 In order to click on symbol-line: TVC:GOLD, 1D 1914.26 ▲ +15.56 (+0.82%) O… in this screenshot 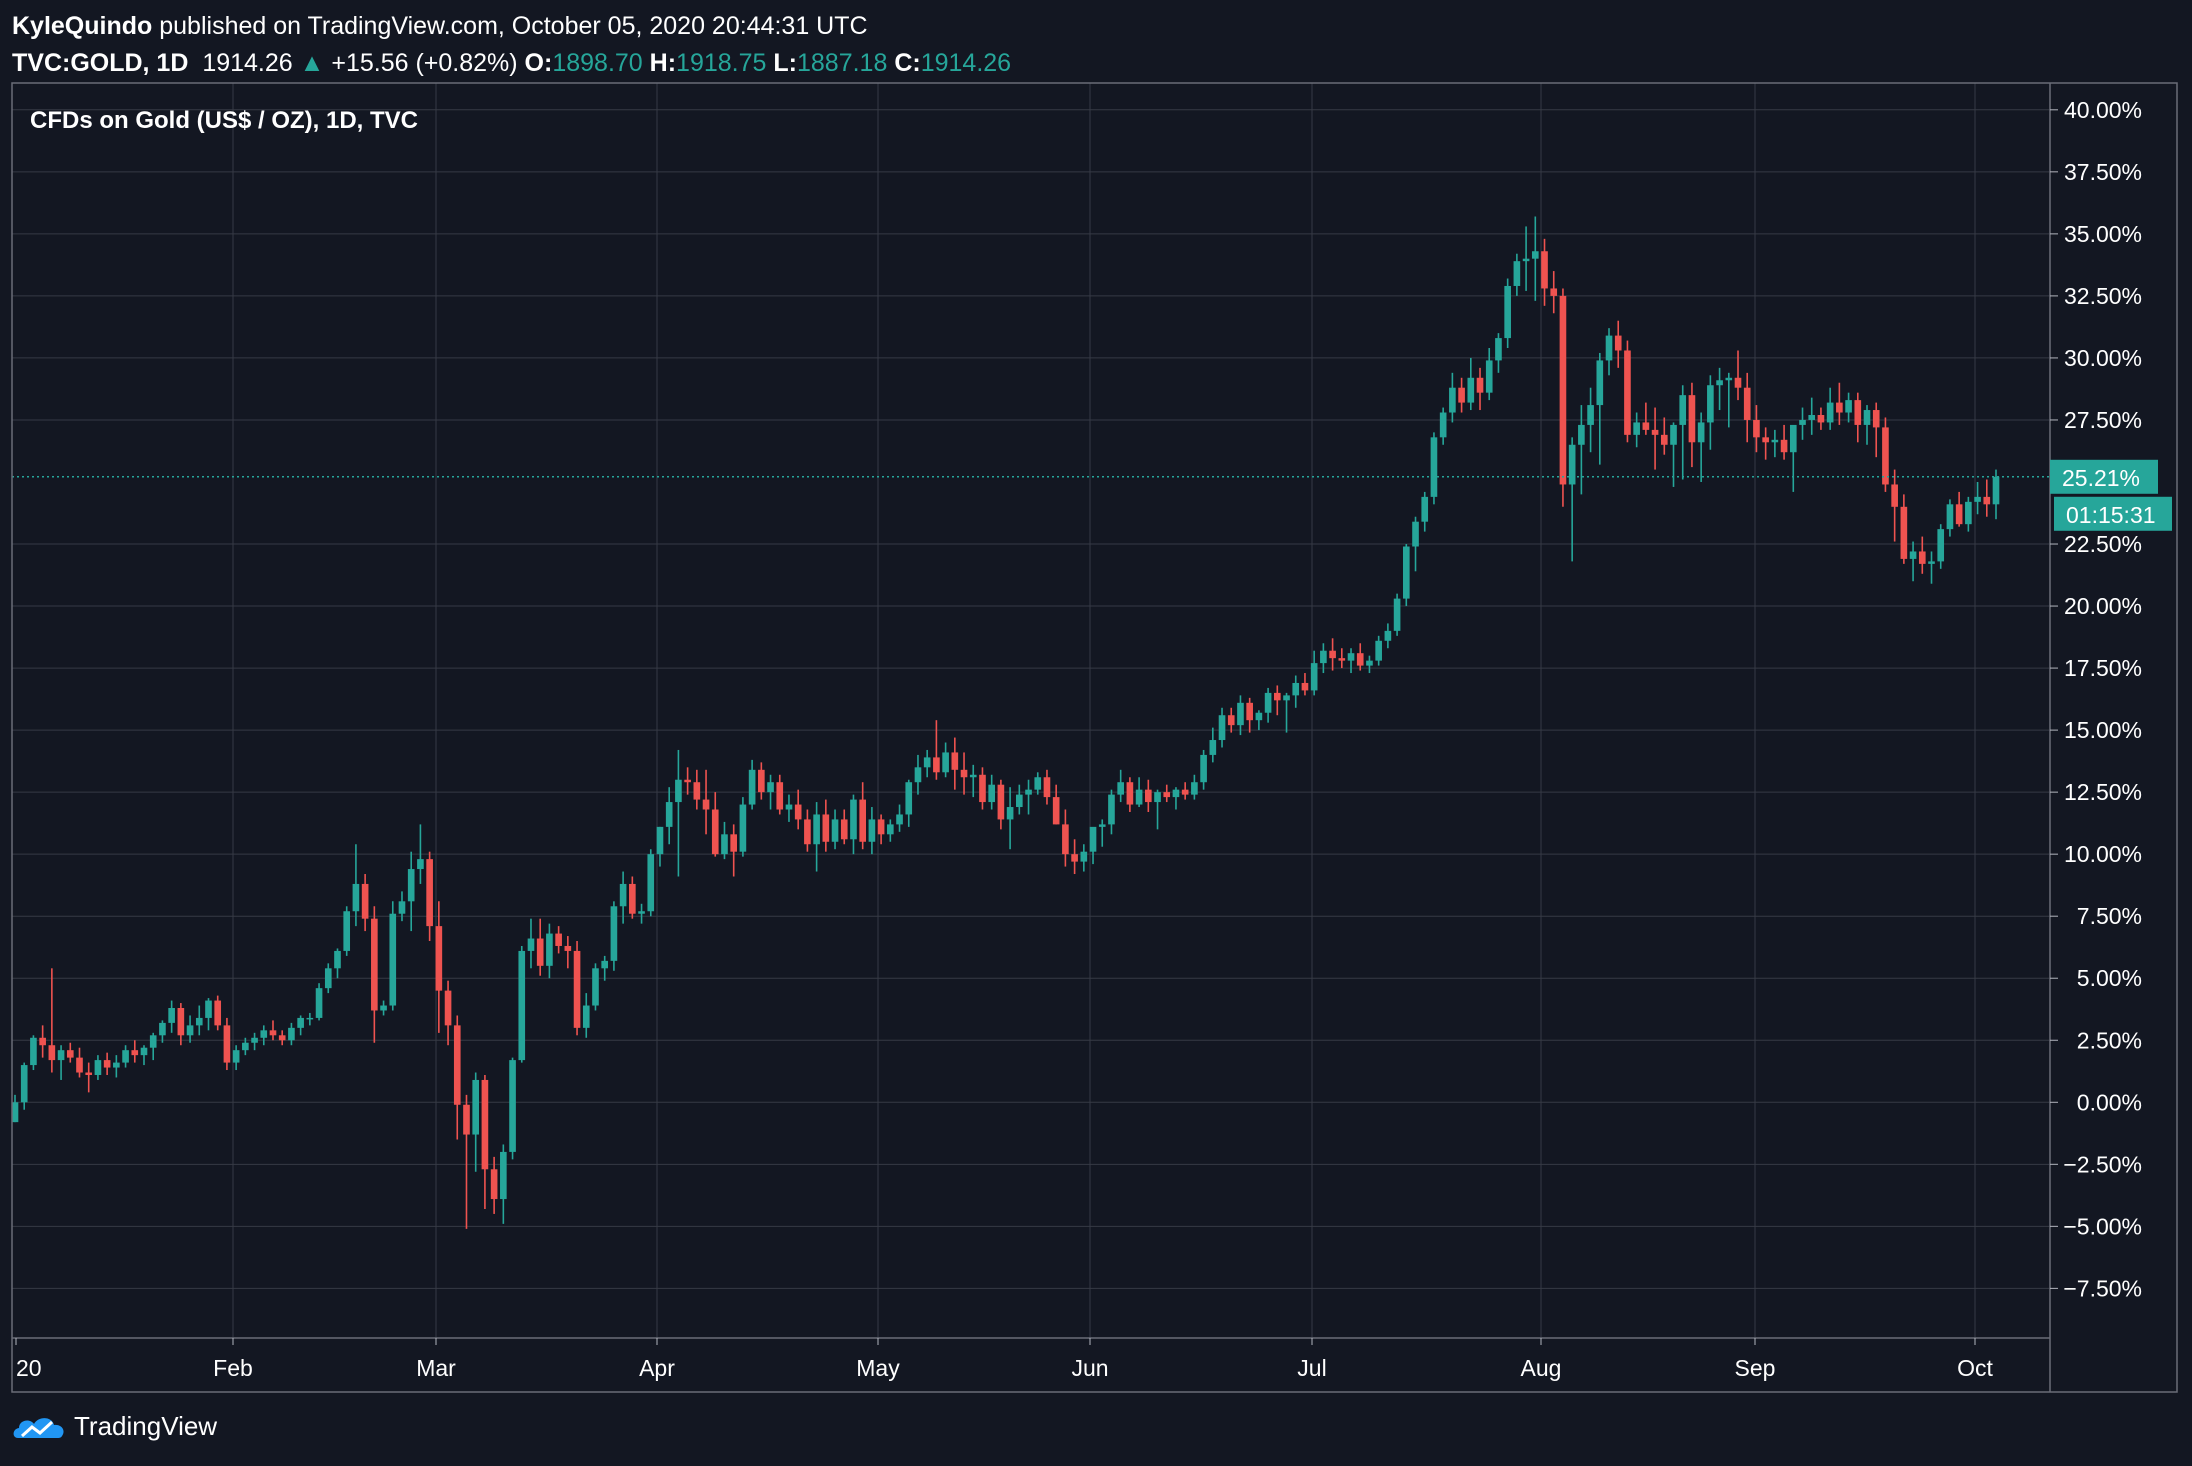, I will do `click(511, 63)`.